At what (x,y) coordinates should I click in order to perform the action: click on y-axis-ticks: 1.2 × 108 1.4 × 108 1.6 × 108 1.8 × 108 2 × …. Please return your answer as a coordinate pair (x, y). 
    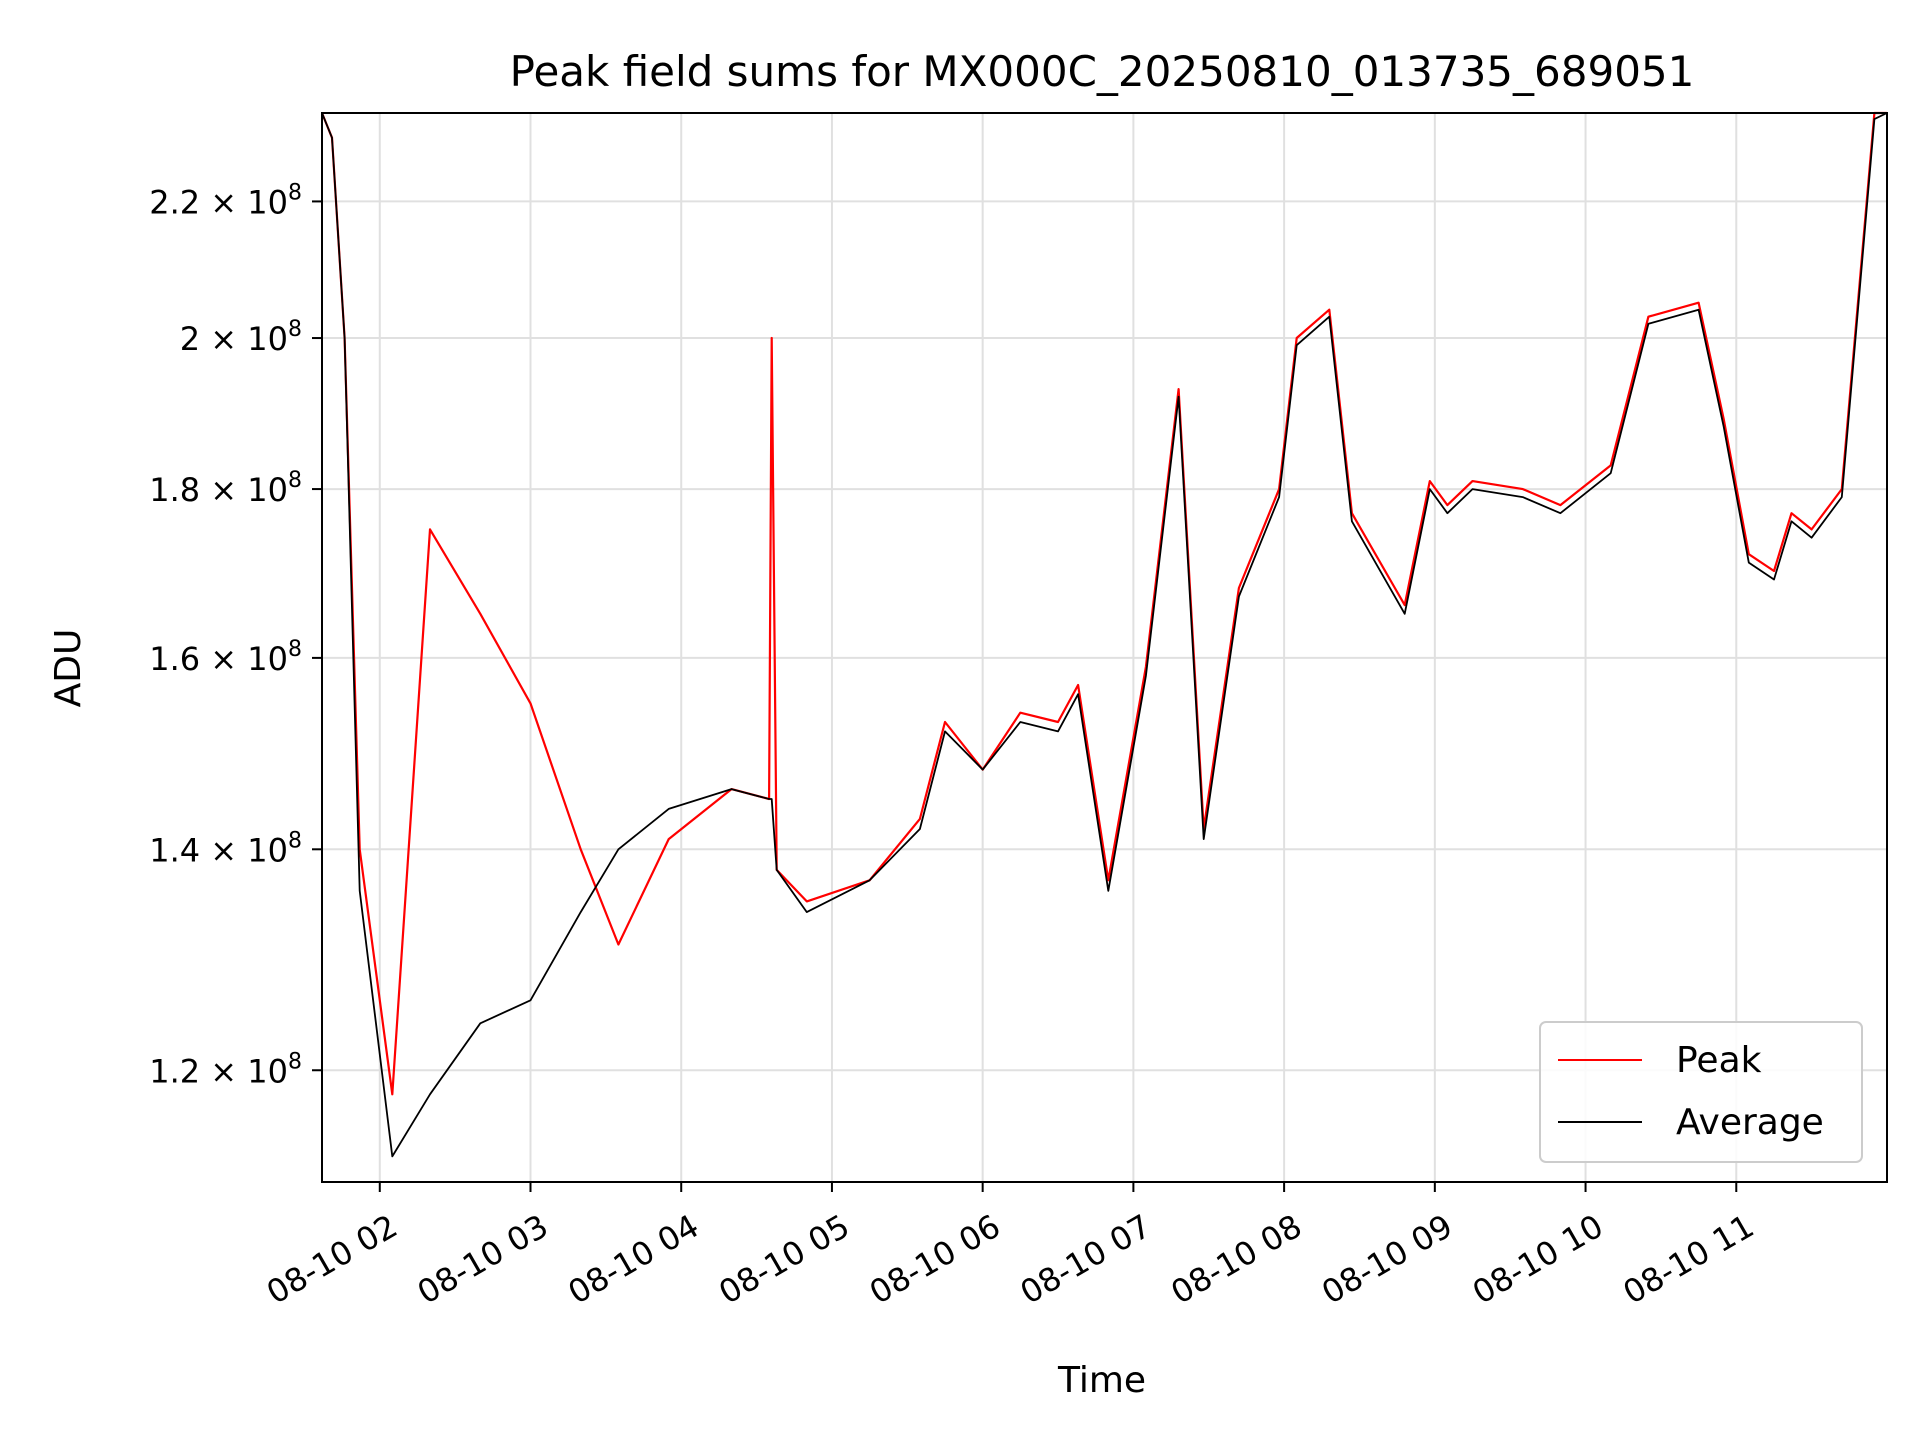
    Looking at the image, I should click on (235, 635).